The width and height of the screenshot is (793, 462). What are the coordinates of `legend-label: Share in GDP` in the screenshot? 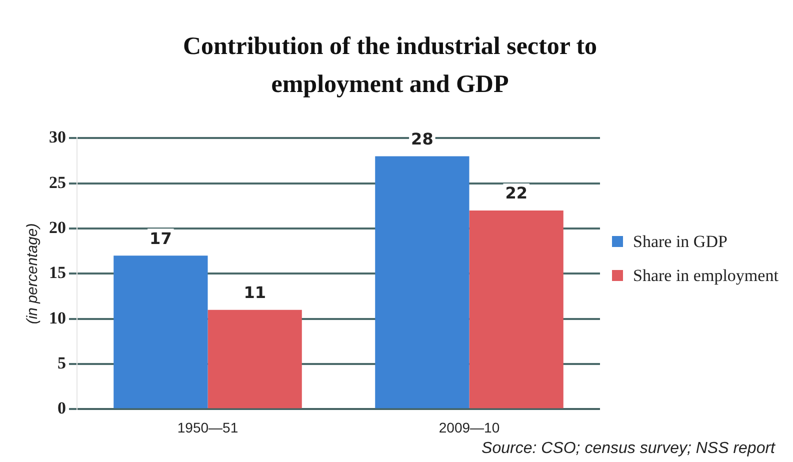 It's located at (680, 242).